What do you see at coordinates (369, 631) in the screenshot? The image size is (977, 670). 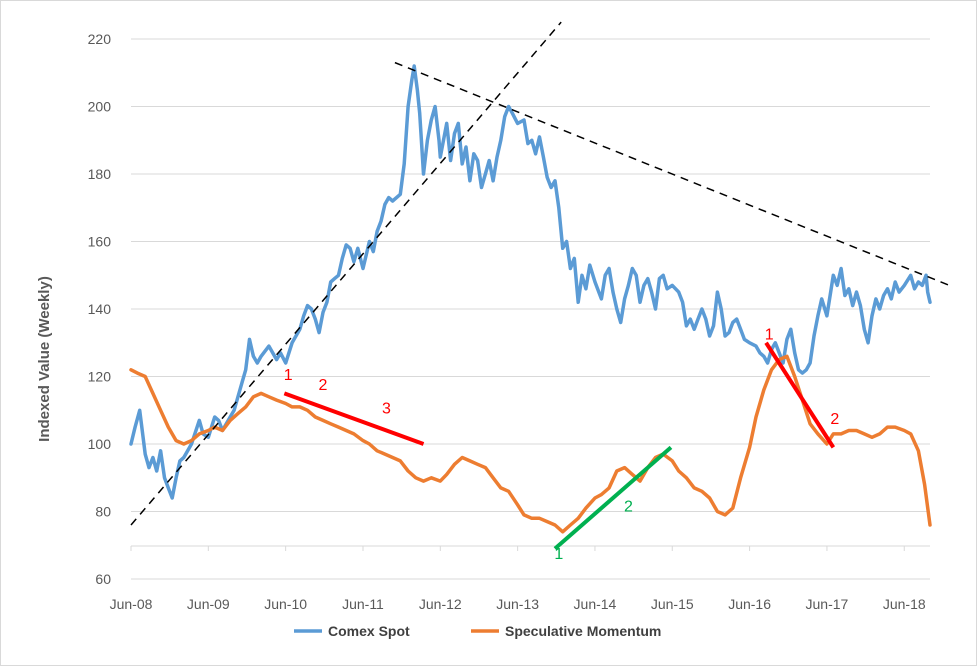 I see `legend-label: Comex Spot` at bounding box center [369, 631].